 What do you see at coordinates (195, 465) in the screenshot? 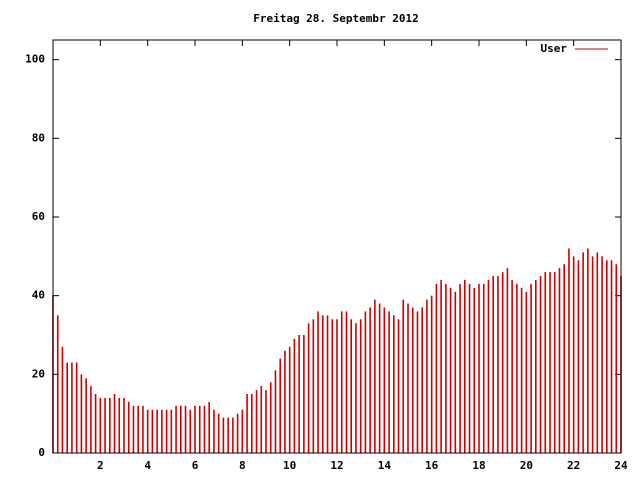
I see `x-tick-label: 6` at bounding box center [195, 465].